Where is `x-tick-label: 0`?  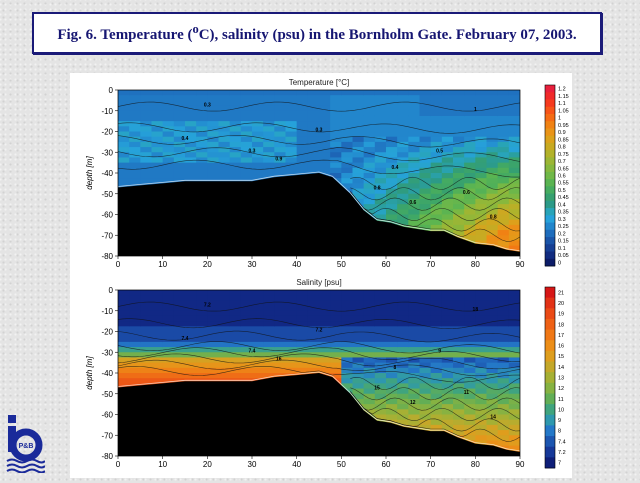 x-tick-label: 0 is located at coordinates (118, 264).